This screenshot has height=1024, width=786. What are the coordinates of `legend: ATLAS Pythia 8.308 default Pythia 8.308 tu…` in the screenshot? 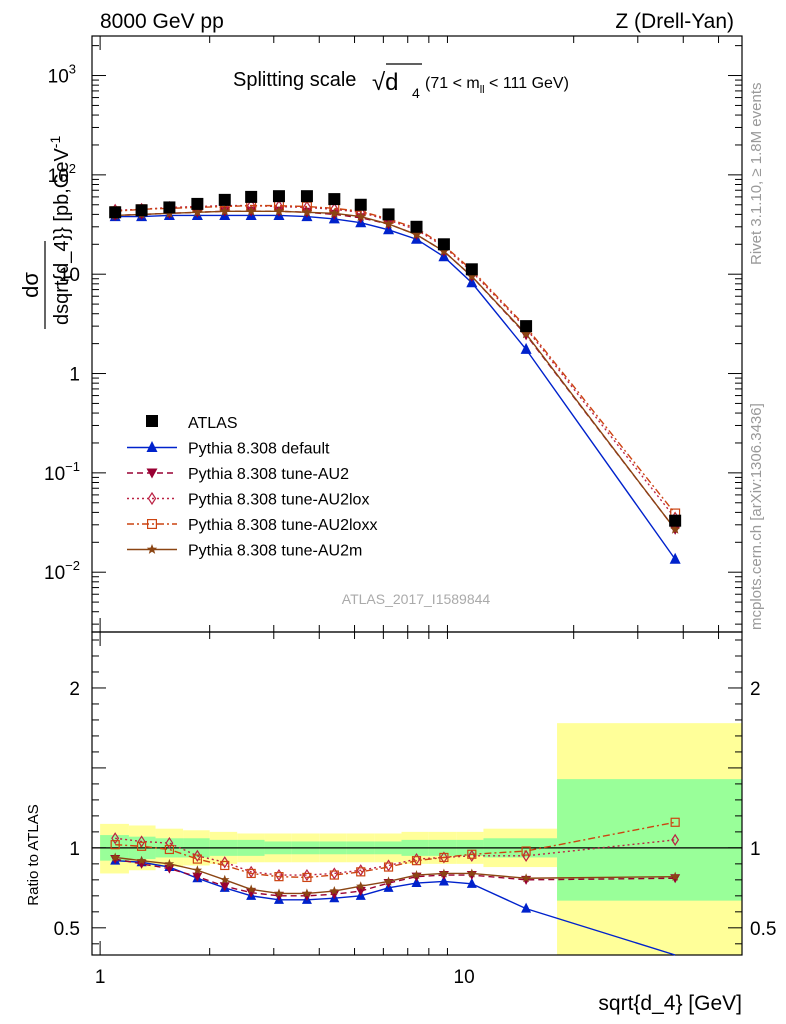 It's located at (252, 487).